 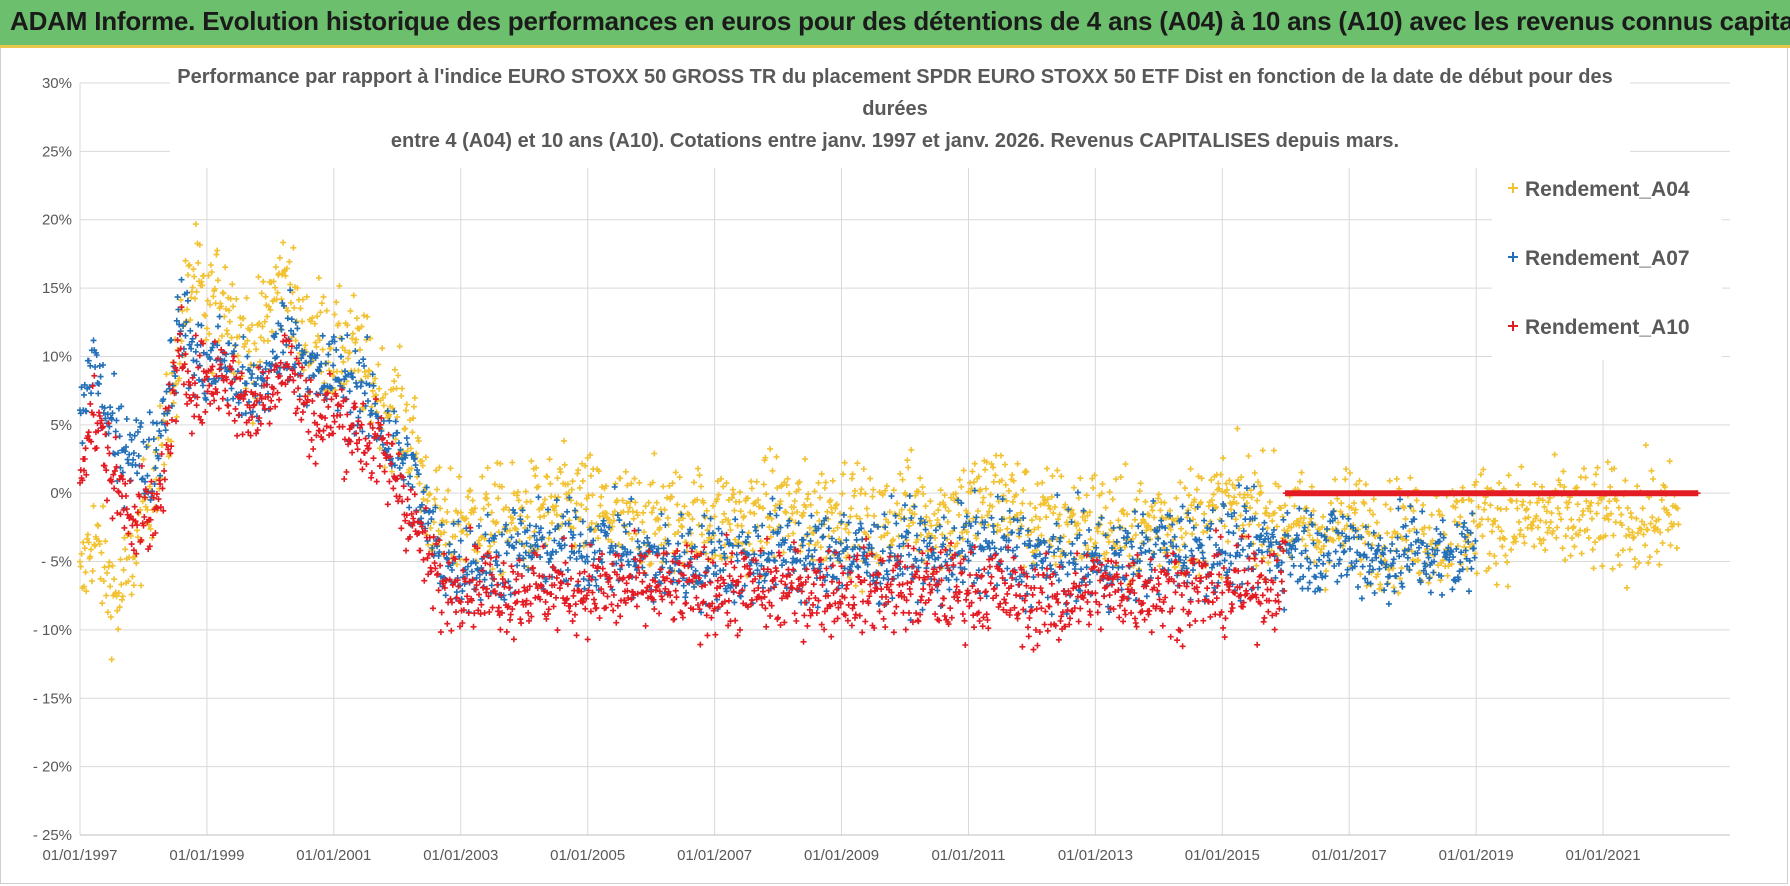 I want to click on x-tick-label: 01/01/2013, so click(x=1095, y=855).